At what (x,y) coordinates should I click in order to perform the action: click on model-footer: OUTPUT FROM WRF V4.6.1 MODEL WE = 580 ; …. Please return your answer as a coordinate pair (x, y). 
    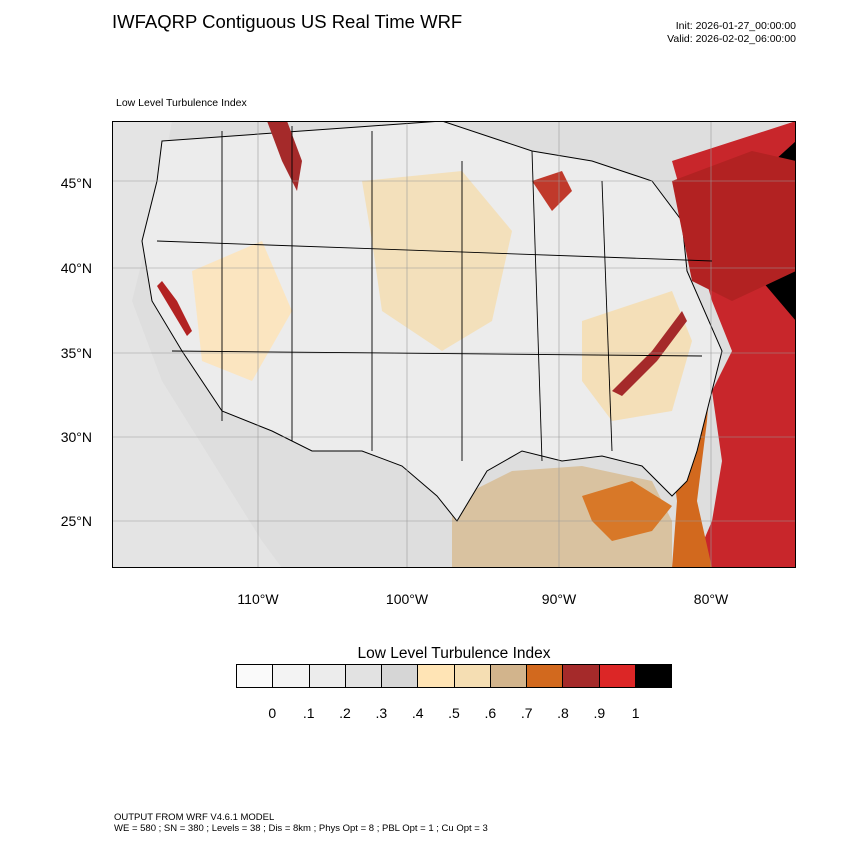
    Looking at the image, I should click on (301, 823).